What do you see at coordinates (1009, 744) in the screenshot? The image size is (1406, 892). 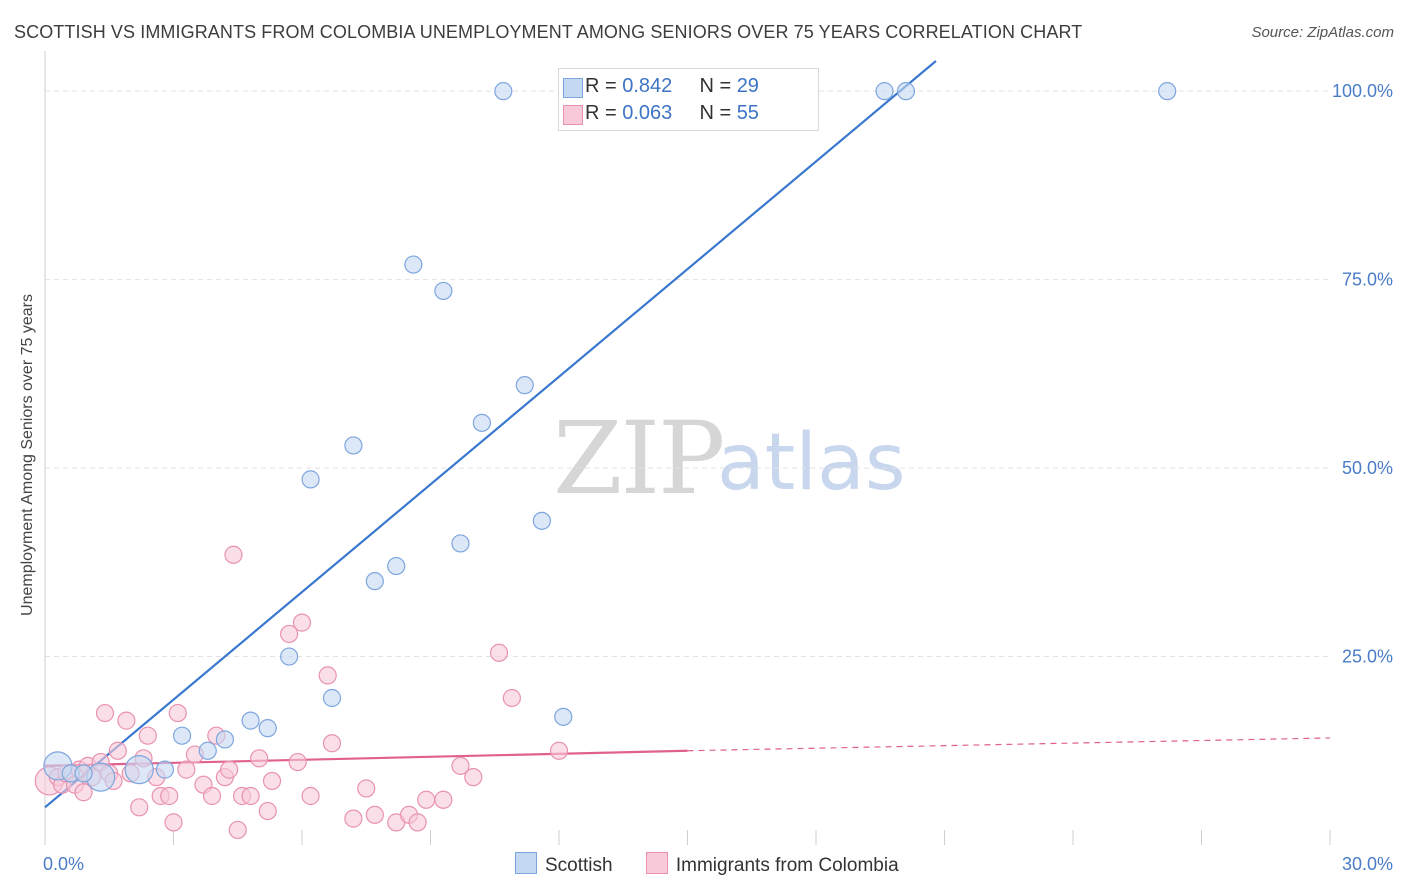 I see `colombia-trend-extension` at bounding box center [1009, 744].